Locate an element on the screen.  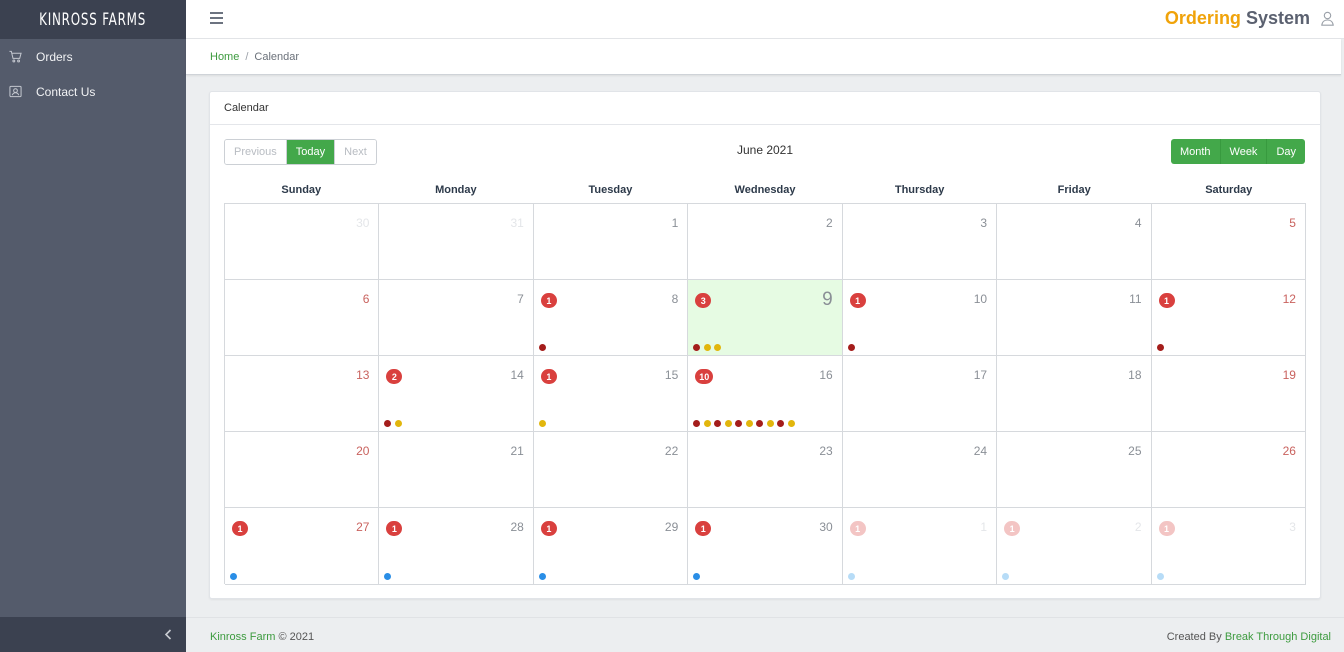
calendar-day-cell: 19 is located at coordinates (1228, 394).